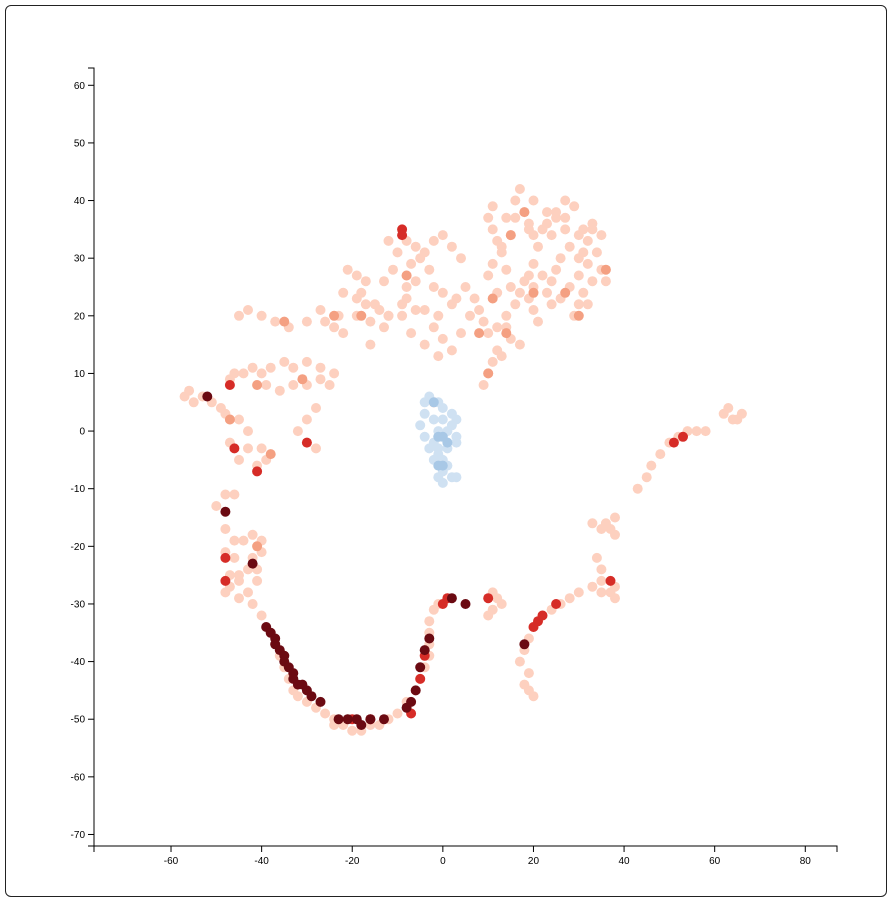 The height and width of the screenshot is (907, 895). What do you see at coordinates (261, 861) in the screenshot?
I see `x-tick-label: -40` at bounding box center [261, 861].